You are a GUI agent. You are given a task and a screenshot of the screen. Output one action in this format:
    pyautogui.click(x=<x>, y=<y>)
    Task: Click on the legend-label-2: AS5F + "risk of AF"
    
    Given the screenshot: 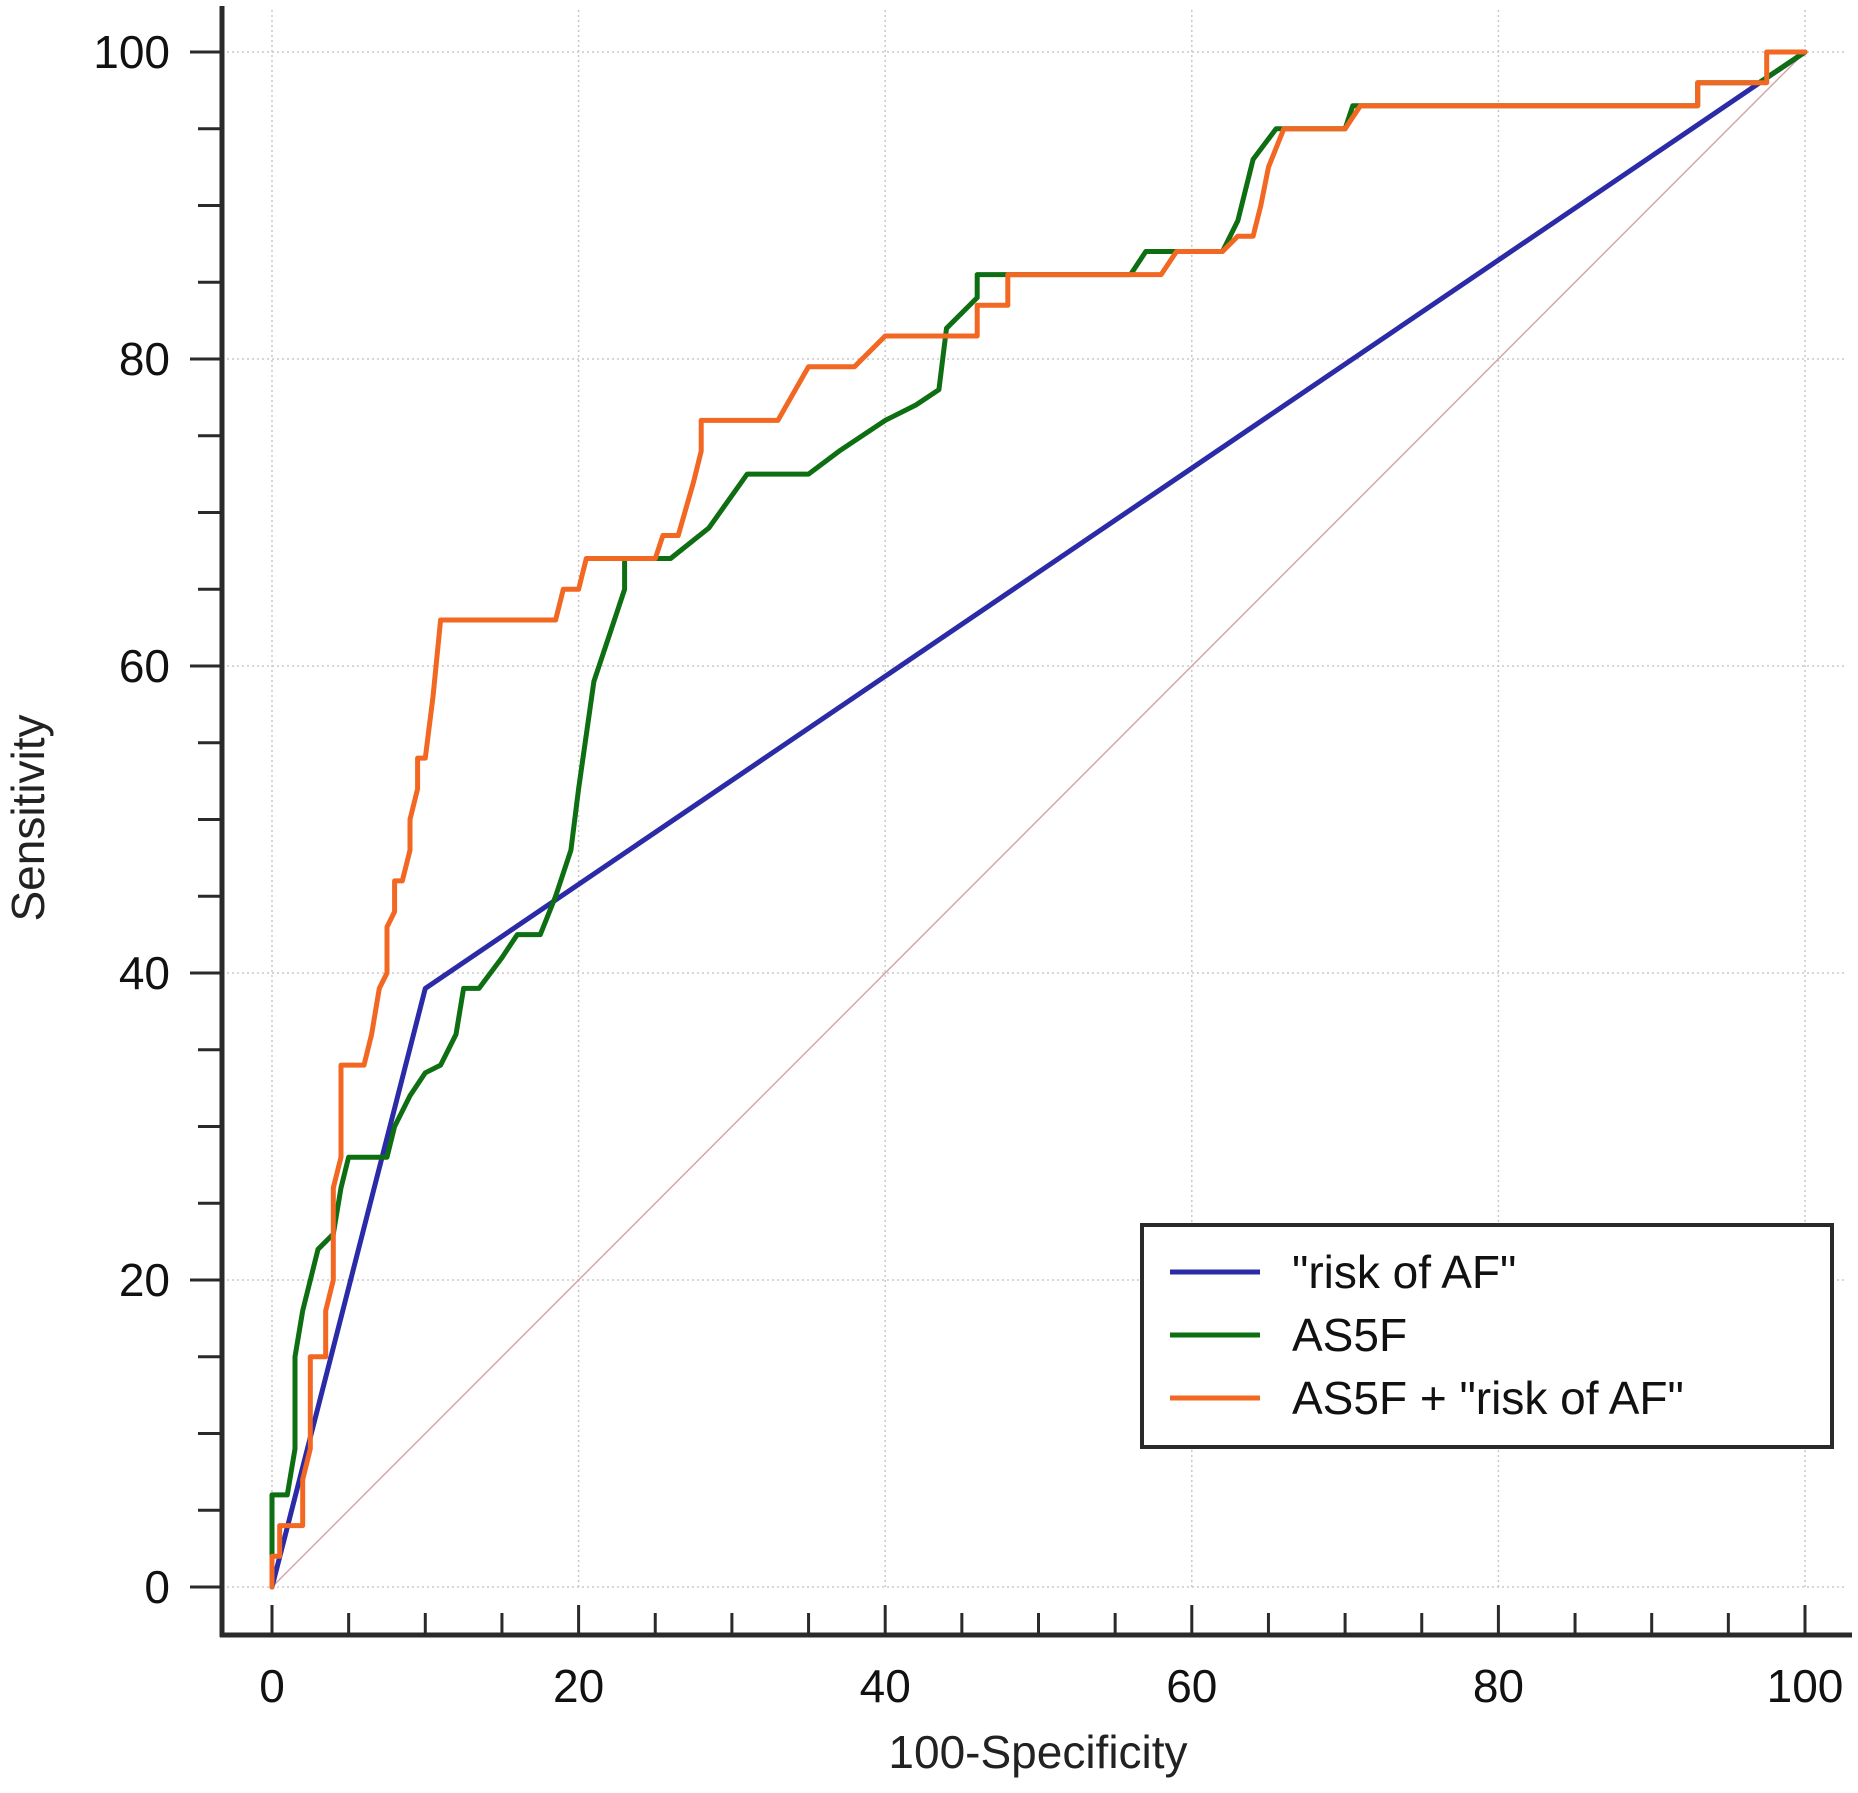 What is the action you would take?
    pyautogui.click(x=1488, y=1398)
    